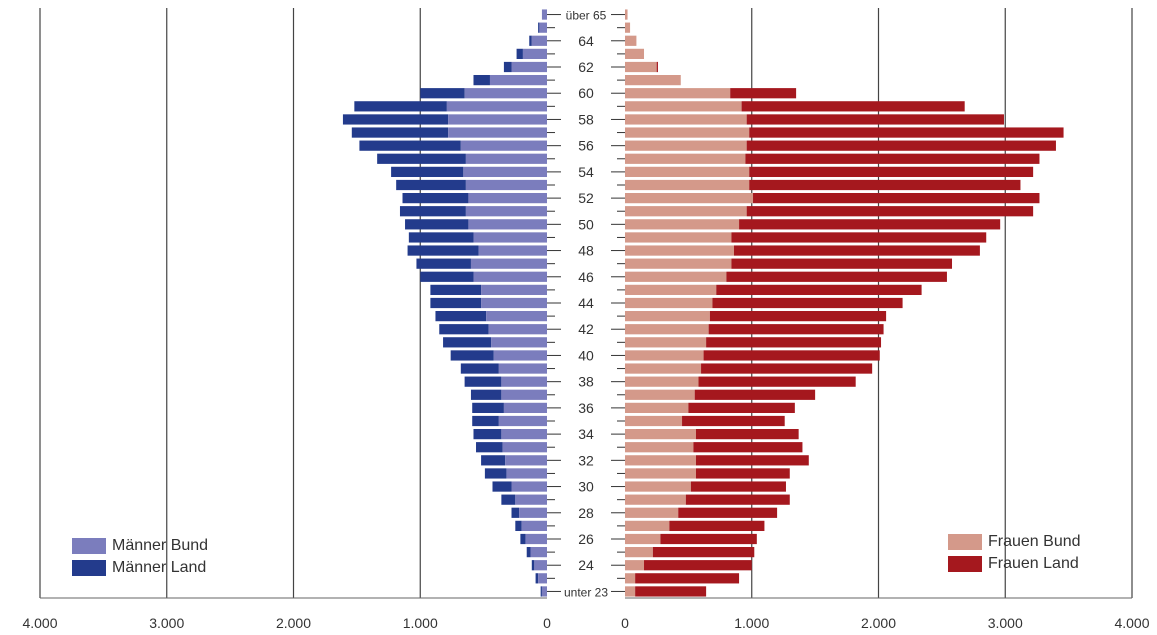  What do you see at coordinates (751, 623) in the screenshot?
I see `x-tick-label-right: 1.000` at bounding box center [751, 623].